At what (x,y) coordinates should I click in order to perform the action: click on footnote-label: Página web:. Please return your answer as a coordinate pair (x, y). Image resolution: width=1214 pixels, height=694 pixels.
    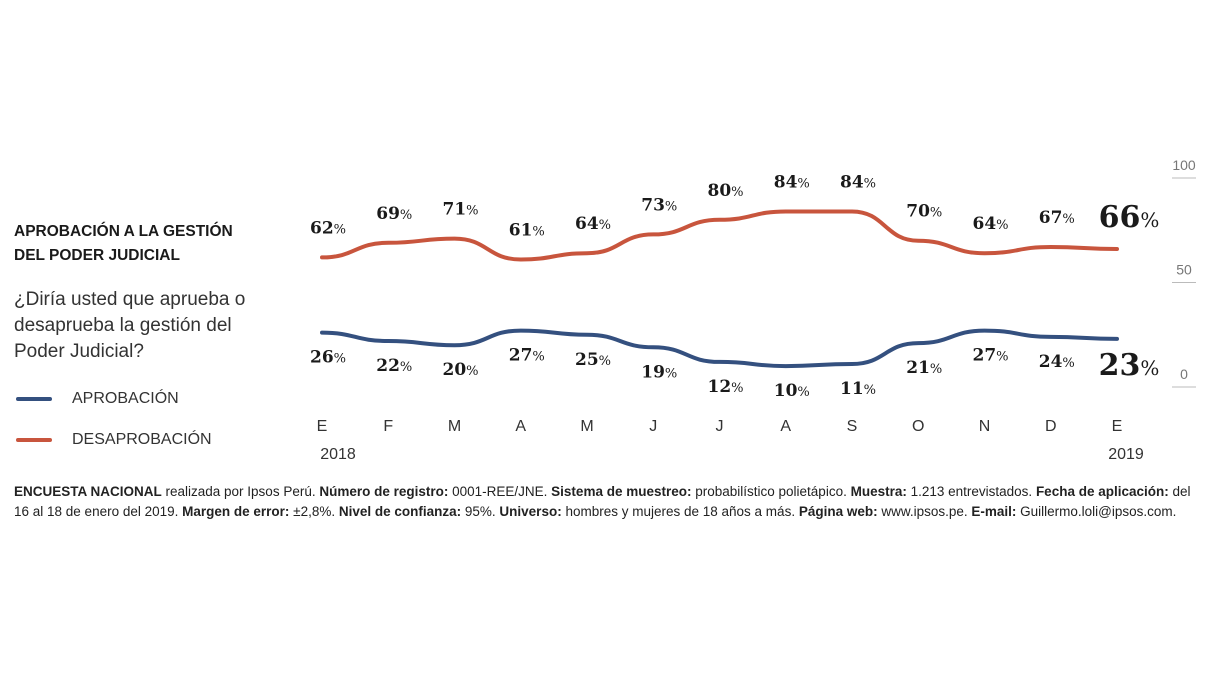
    Looking at the image, I should click on (838, 511).